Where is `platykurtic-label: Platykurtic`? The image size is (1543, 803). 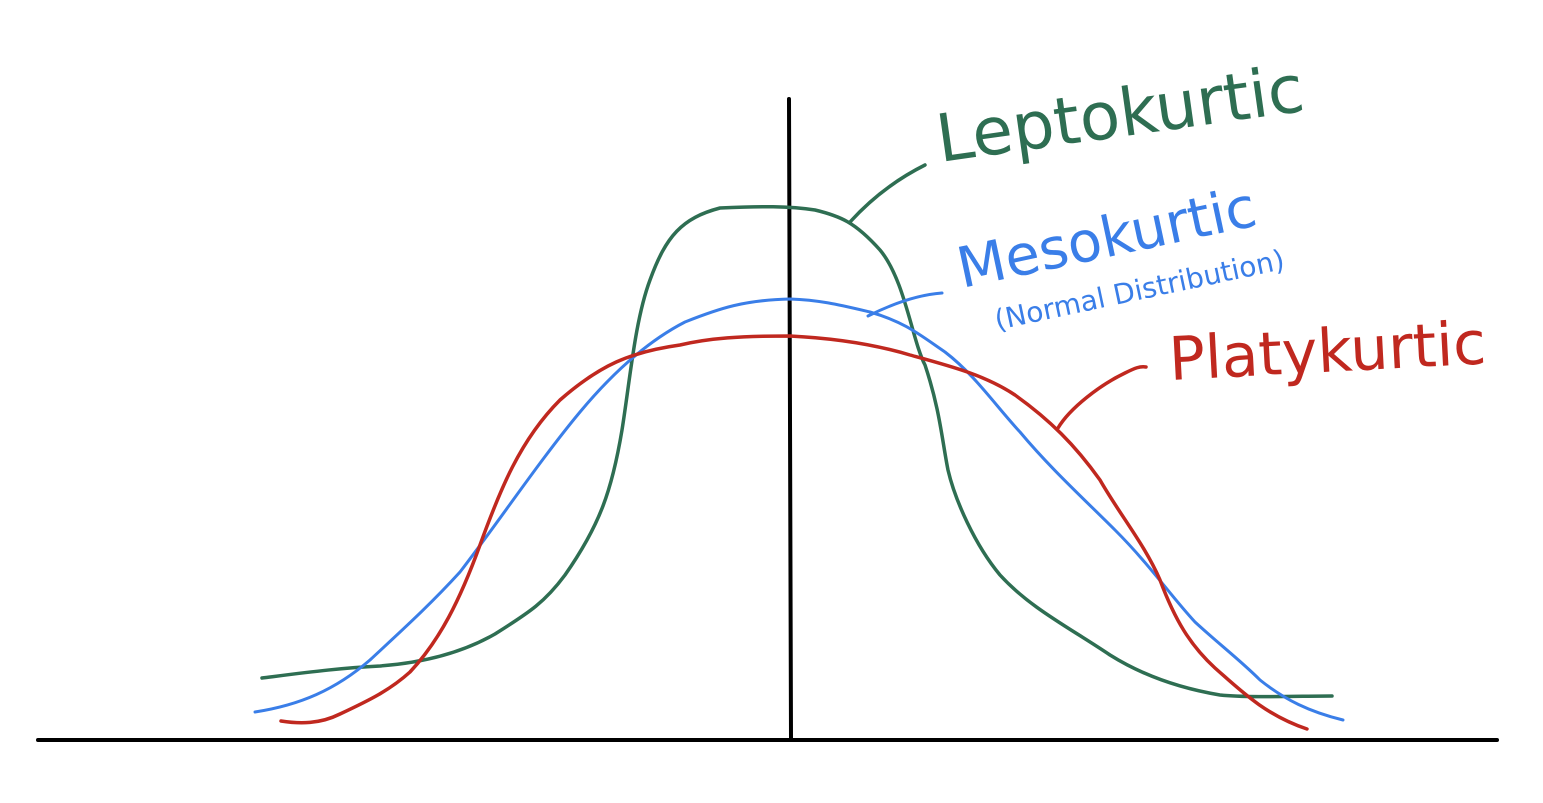 platykurtic-label: Platykurtic is located at coordinates (1327, 351).